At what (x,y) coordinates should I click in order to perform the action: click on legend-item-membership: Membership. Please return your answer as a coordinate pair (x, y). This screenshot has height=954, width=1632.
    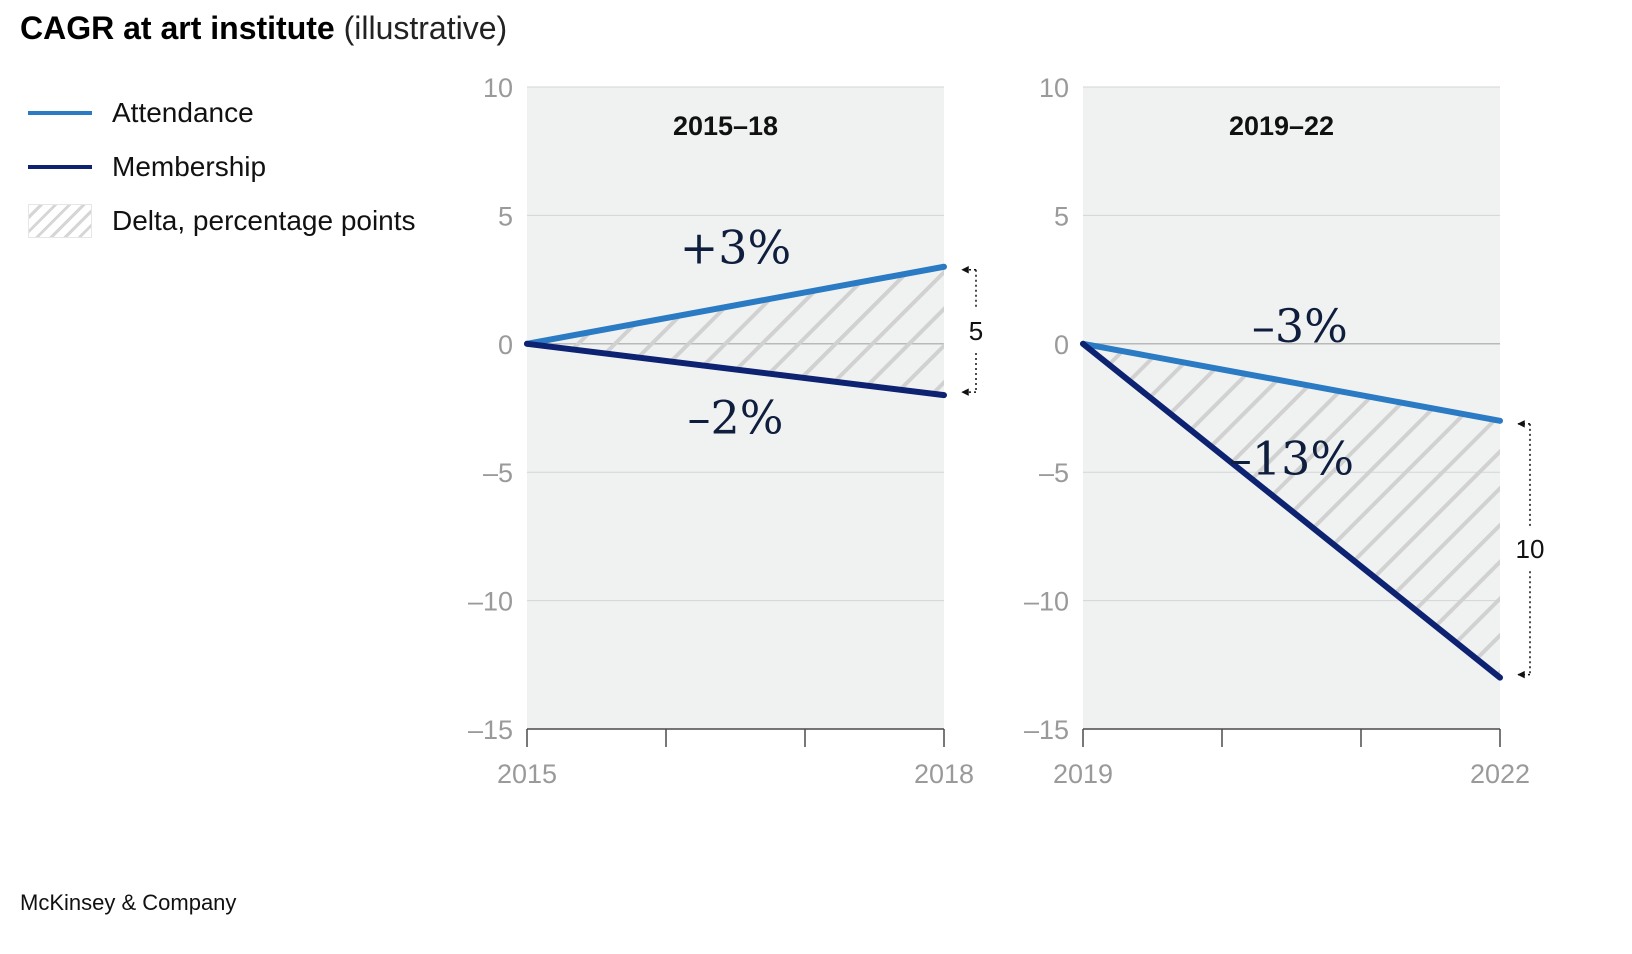
    Looking at the image, I should click on (222, 167).